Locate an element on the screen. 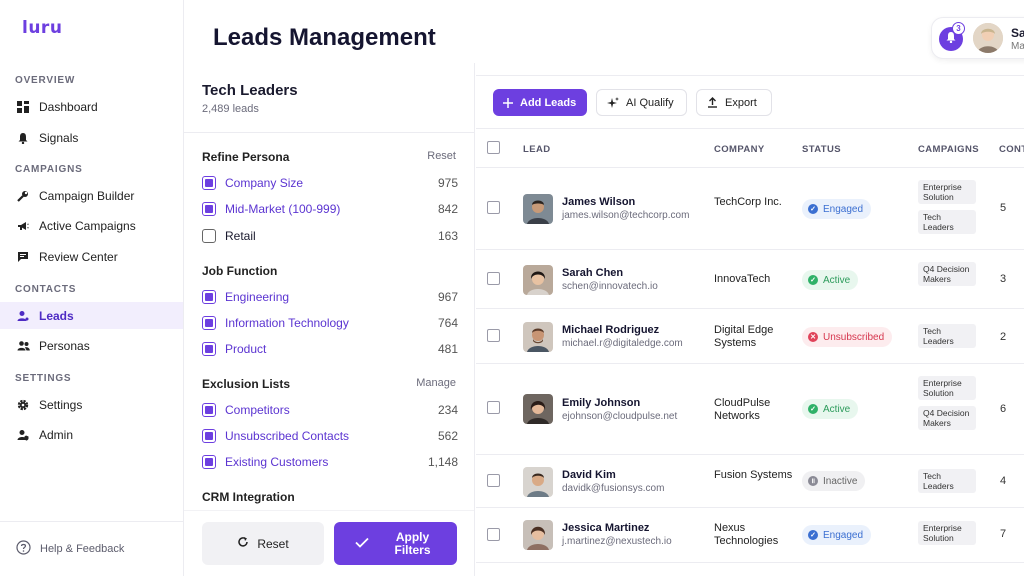  sidebar-item-leads: Leads is located at coordinates (91, 315).